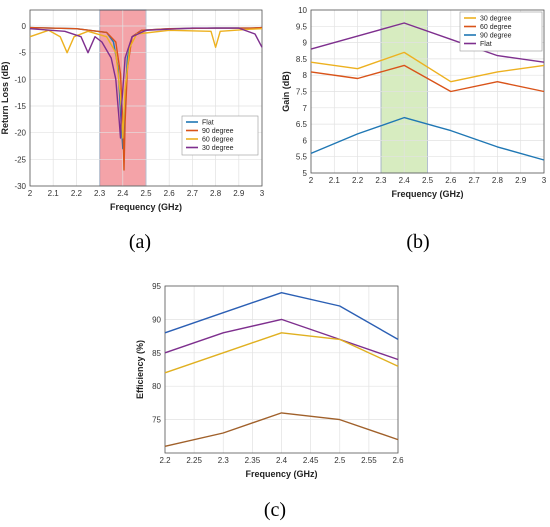 This screenshot has width=550, height=527. I want to click on y-tick-label: -5, so click(23, 53).